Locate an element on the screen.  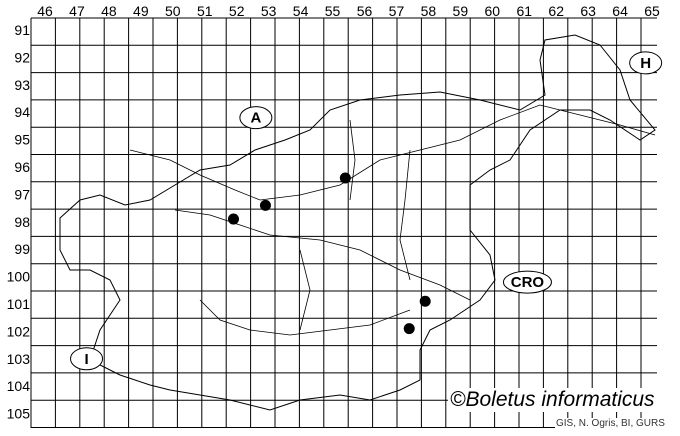
column-label: 47 is located at coordinates (77, 11).